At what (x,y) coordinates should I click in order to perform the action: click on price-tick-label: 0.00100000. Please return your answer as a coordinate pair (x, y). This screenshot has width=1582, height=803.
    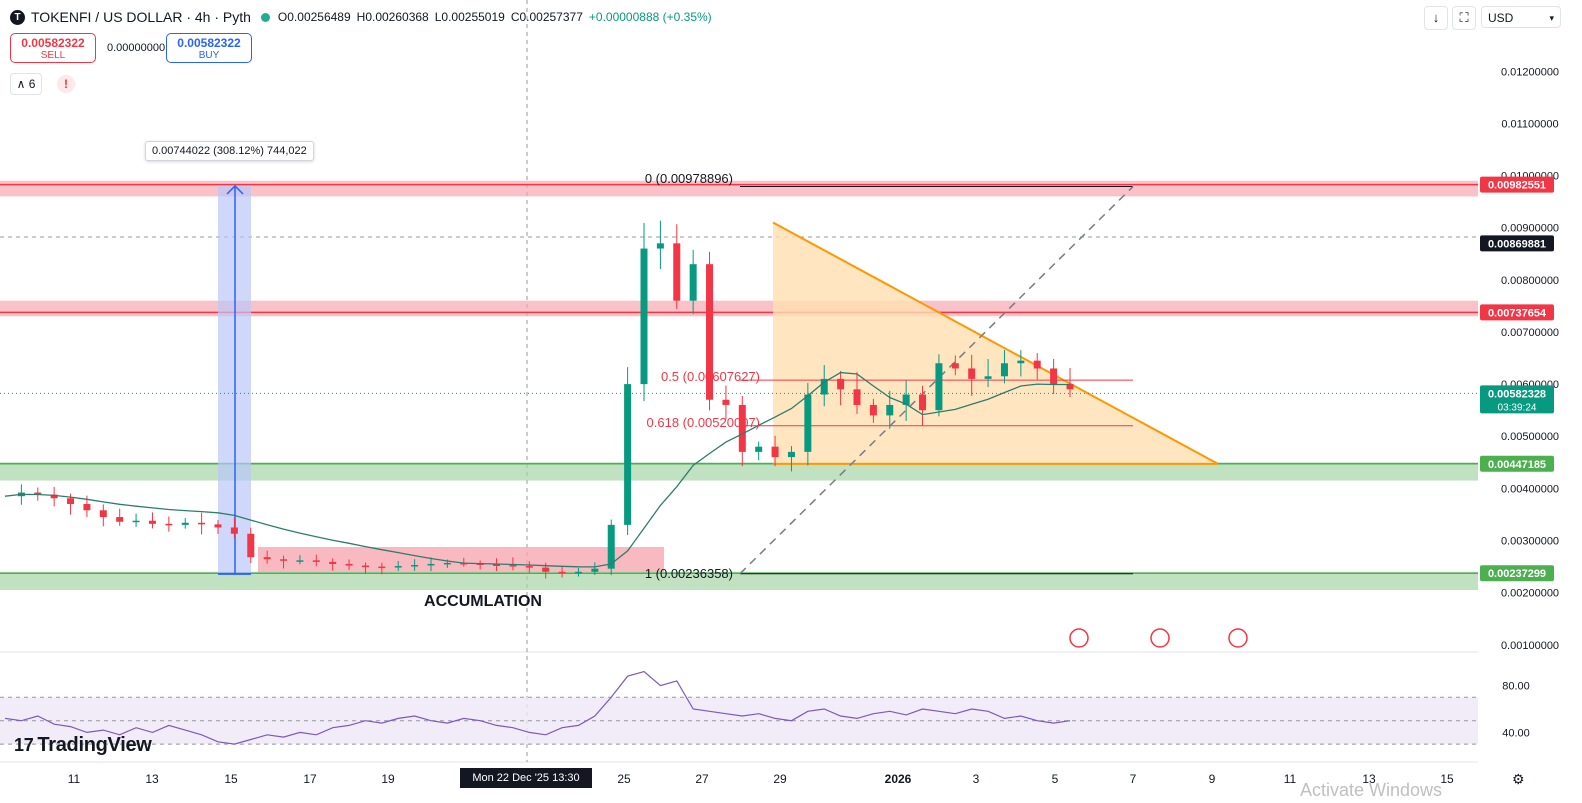
    Looking at the image, I should click on (1530, 646).